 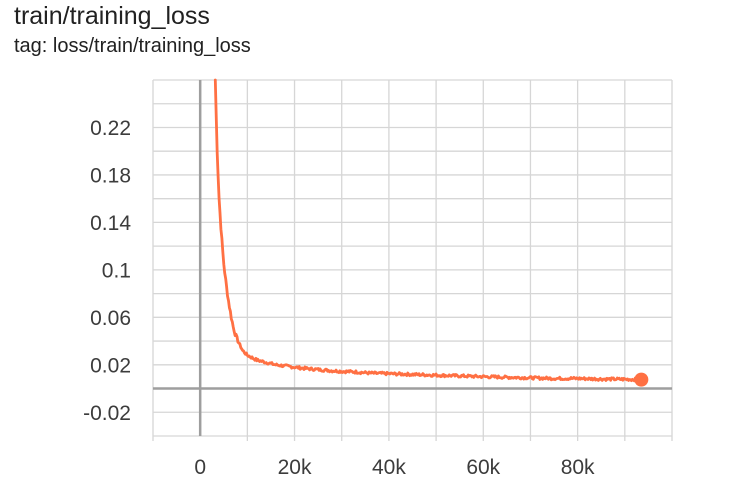 I want to click on y-tick-label: 0.18, so click(x=110, y=175).